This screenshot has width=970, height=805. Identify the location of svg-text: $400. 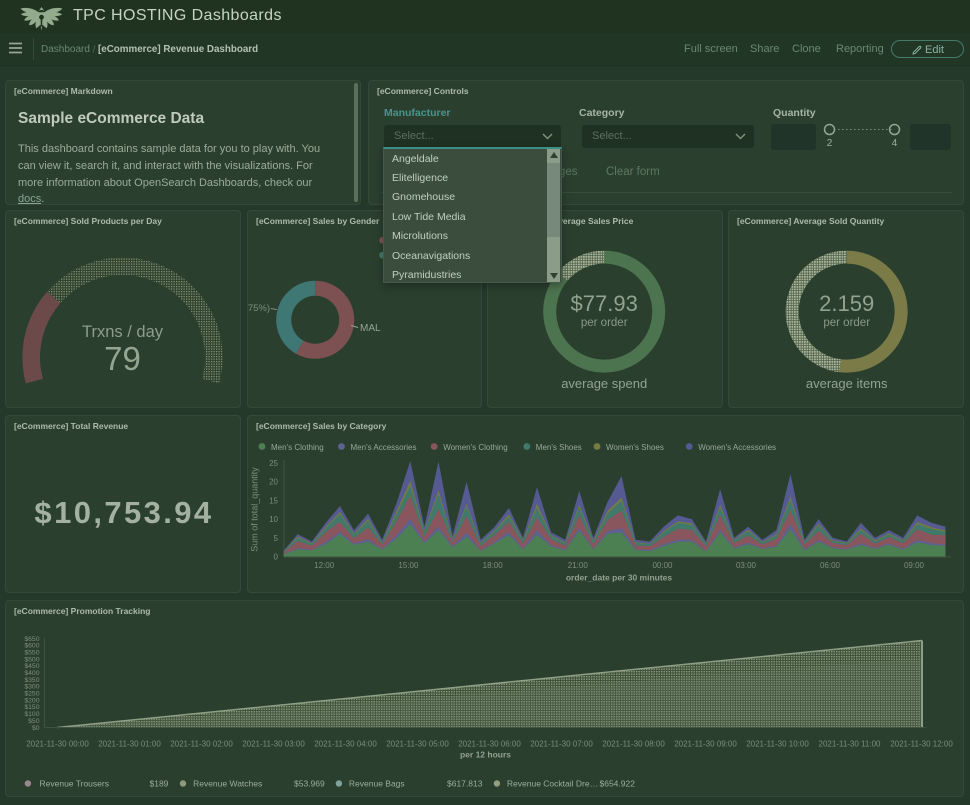
(31, 673).